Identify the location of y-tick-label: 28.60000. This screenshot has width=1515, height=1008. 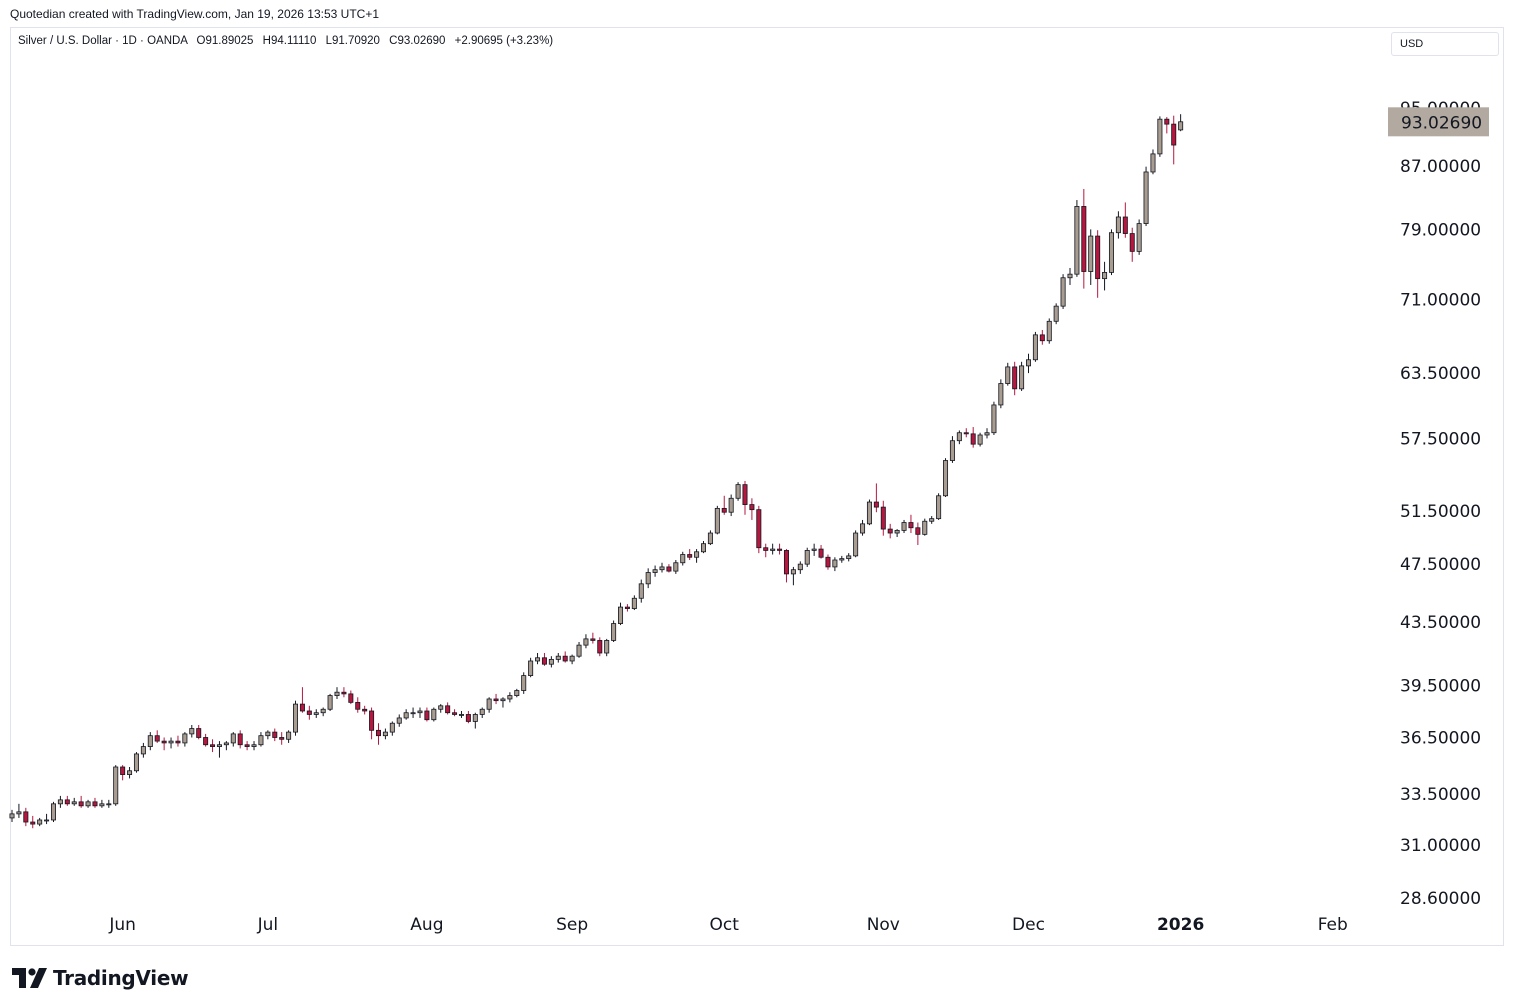
(1440, 899).